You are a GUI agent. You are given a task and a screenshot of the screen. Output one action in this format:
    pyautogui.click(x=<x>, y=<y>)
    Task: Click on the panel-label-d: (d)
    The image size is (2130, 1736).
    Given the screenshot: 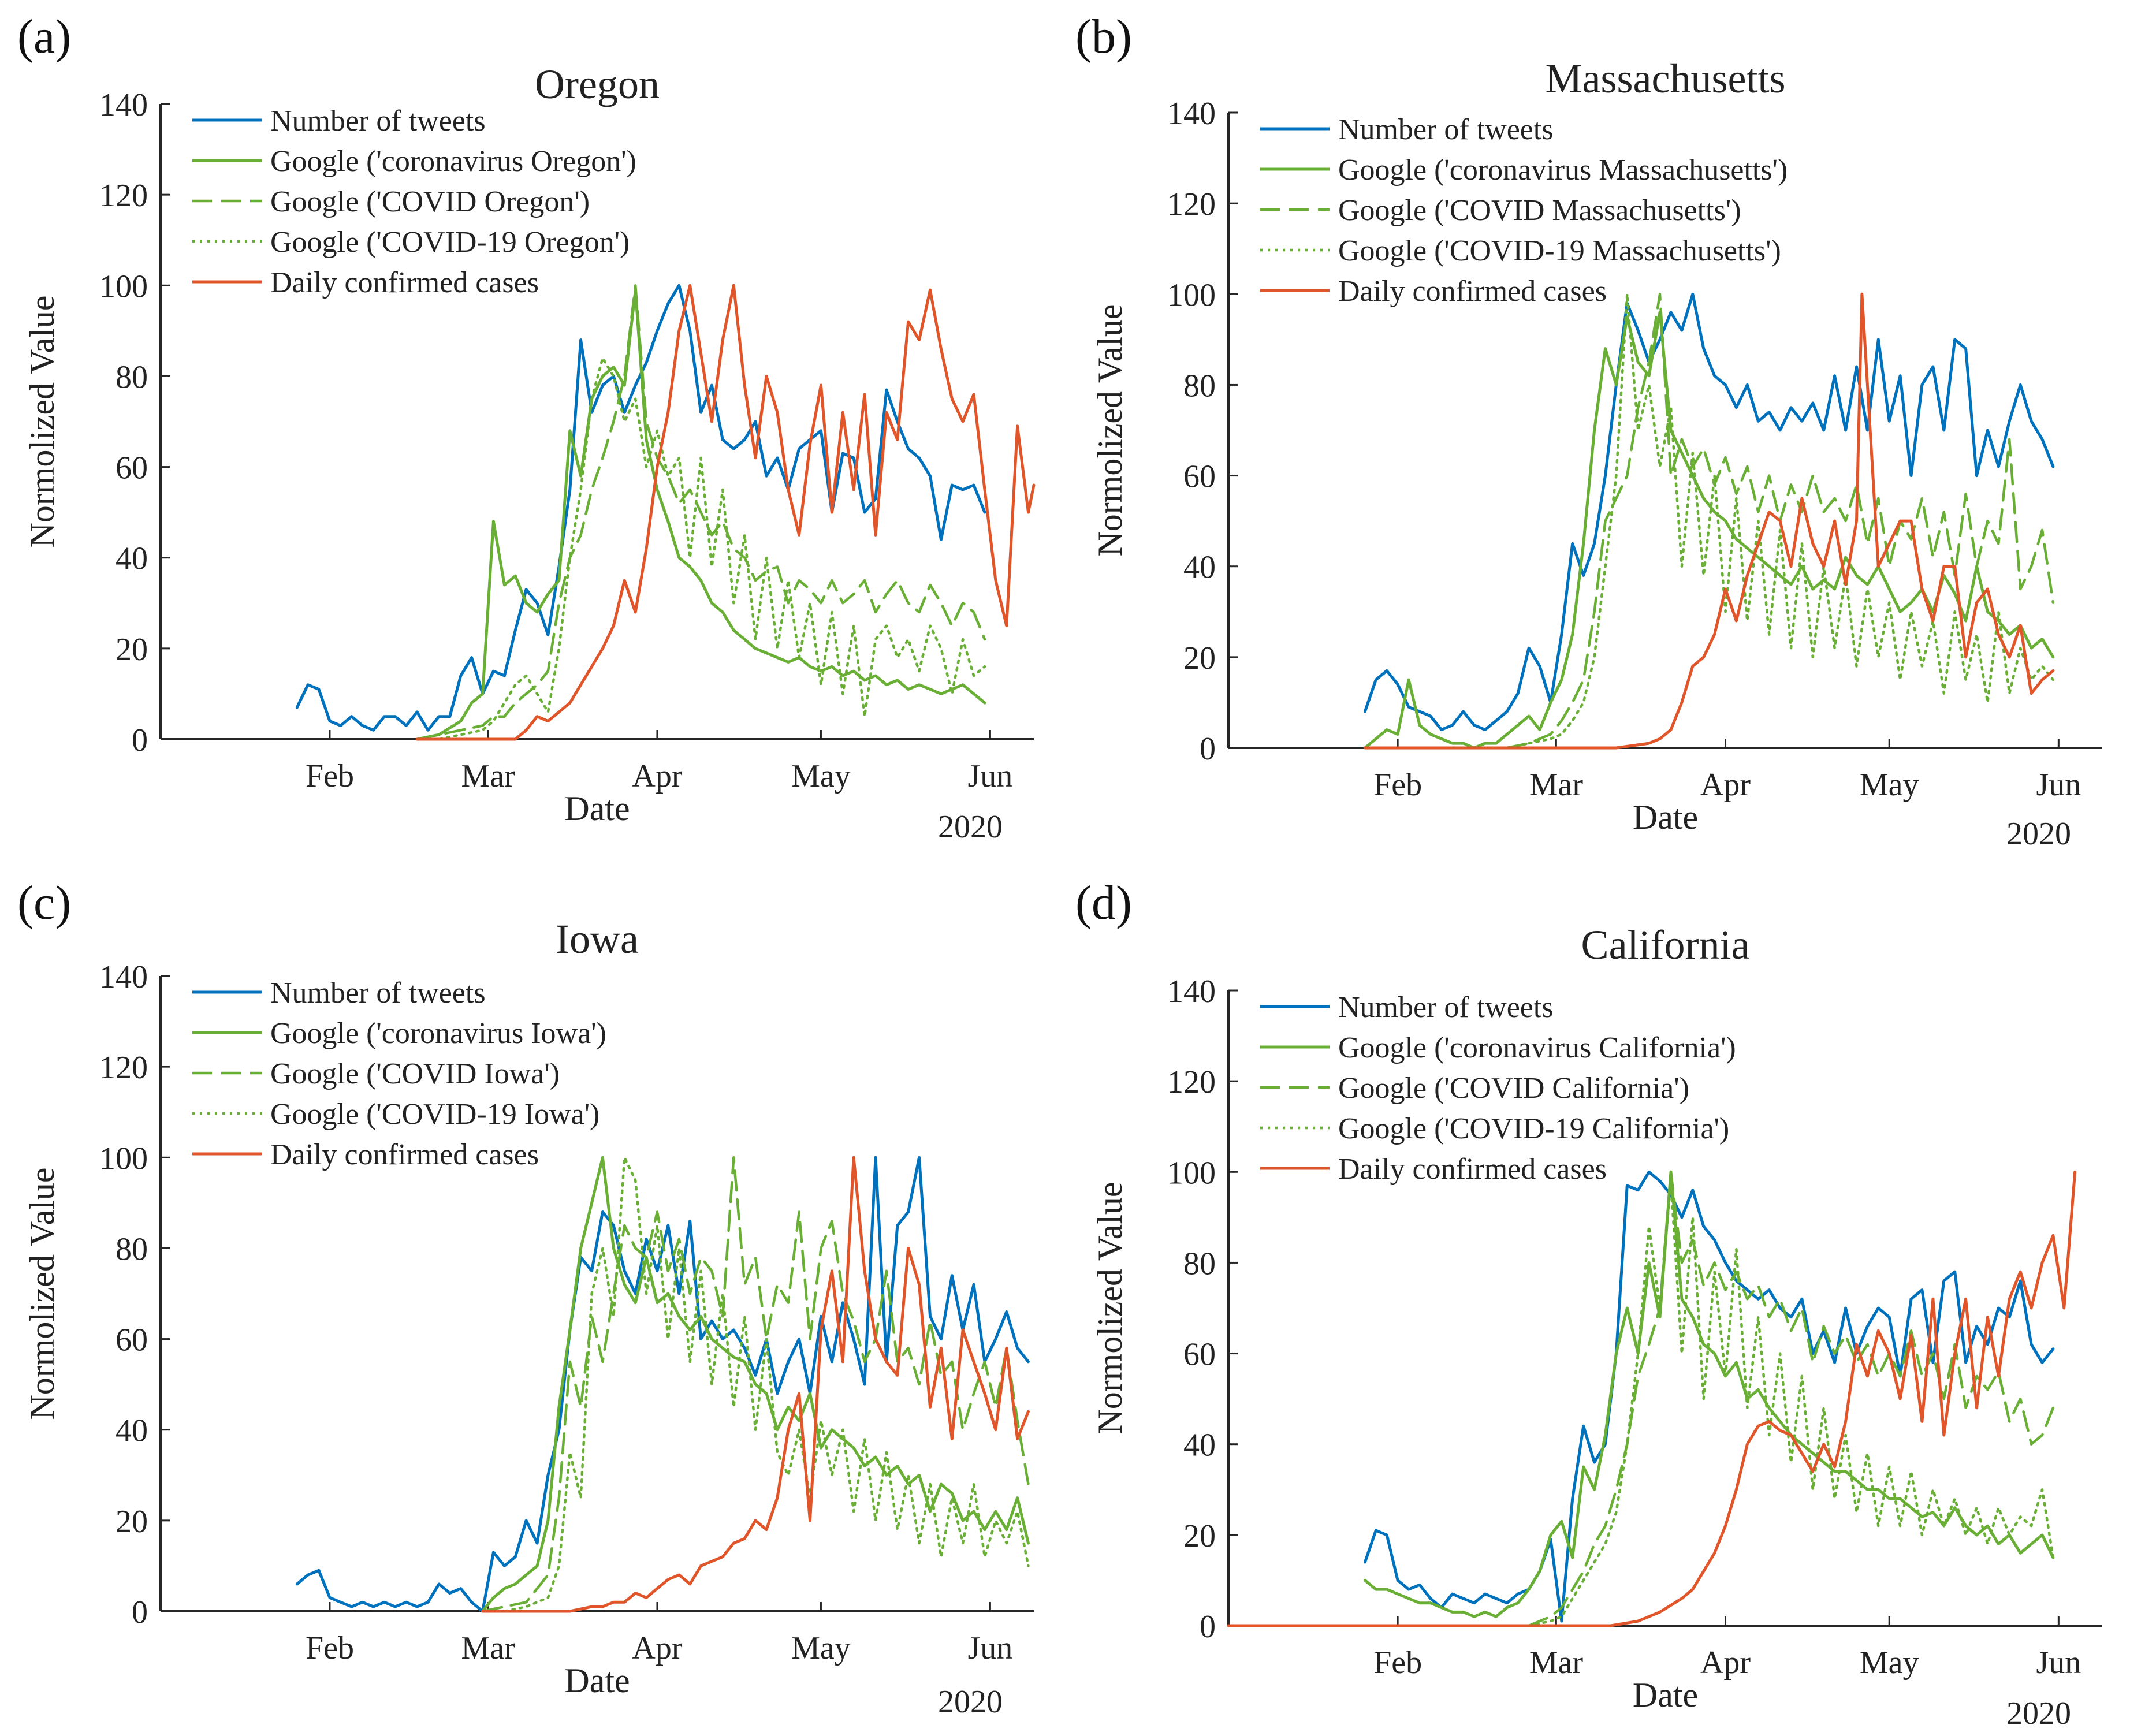 What is the action you would take?
    pyautogui.click(x=1103, y=903)
    